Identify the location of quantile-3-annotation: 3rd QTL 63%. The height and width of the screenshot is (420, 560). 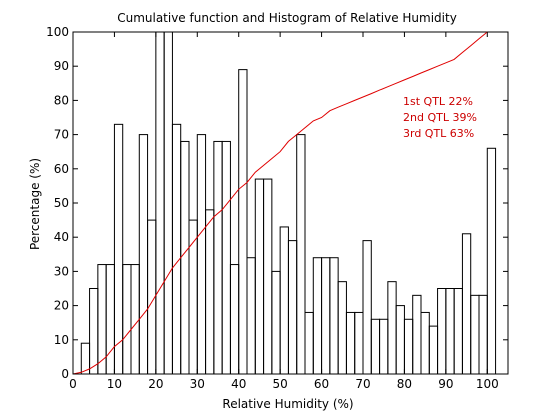
(438, 133).